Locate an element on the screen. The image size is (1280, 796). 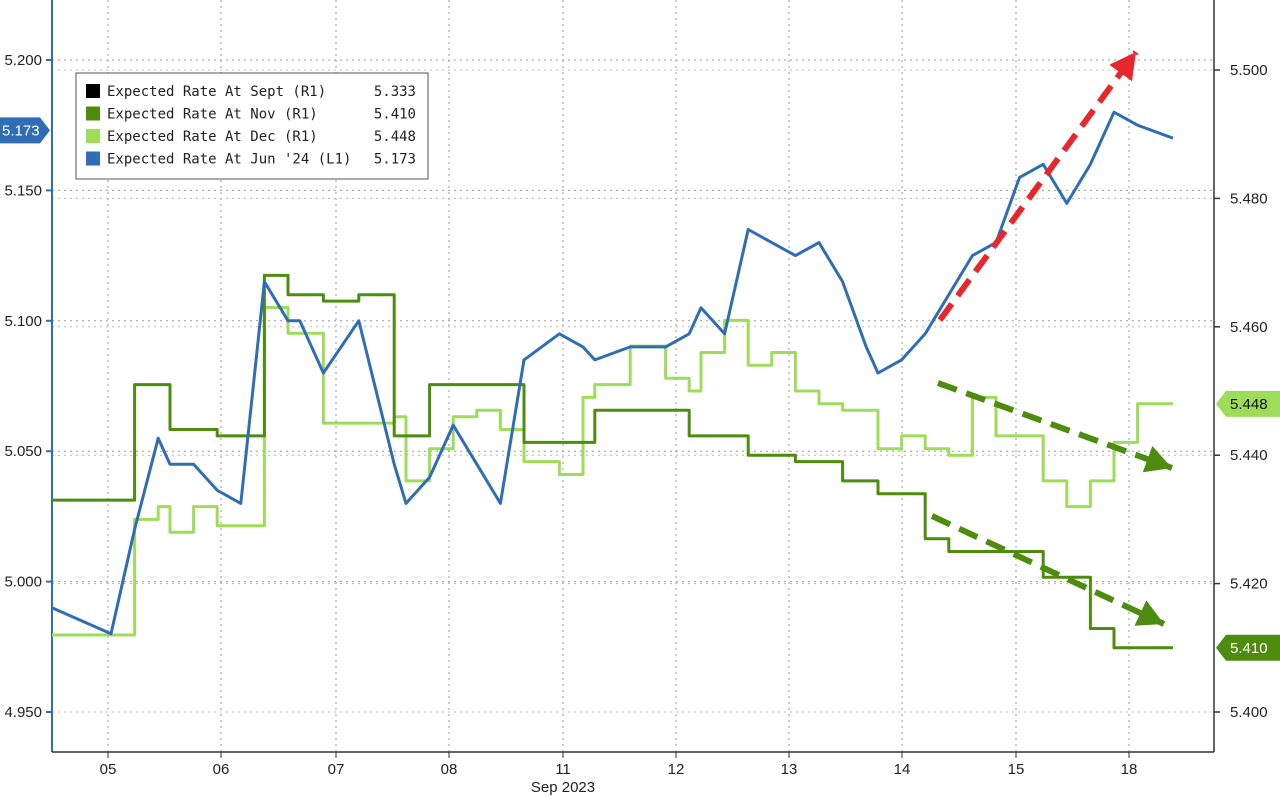
green-arrow-dec-shaft is located at coordinates (1055, 425).